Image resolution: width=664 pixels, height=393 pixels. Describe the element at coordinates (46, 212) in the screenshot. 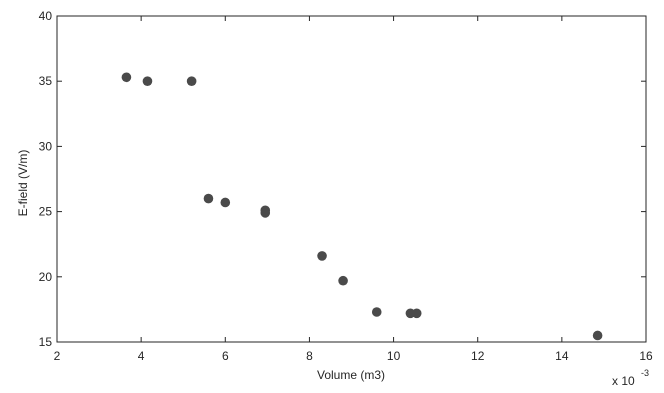

I see `y-tick-label: 25` at that location.